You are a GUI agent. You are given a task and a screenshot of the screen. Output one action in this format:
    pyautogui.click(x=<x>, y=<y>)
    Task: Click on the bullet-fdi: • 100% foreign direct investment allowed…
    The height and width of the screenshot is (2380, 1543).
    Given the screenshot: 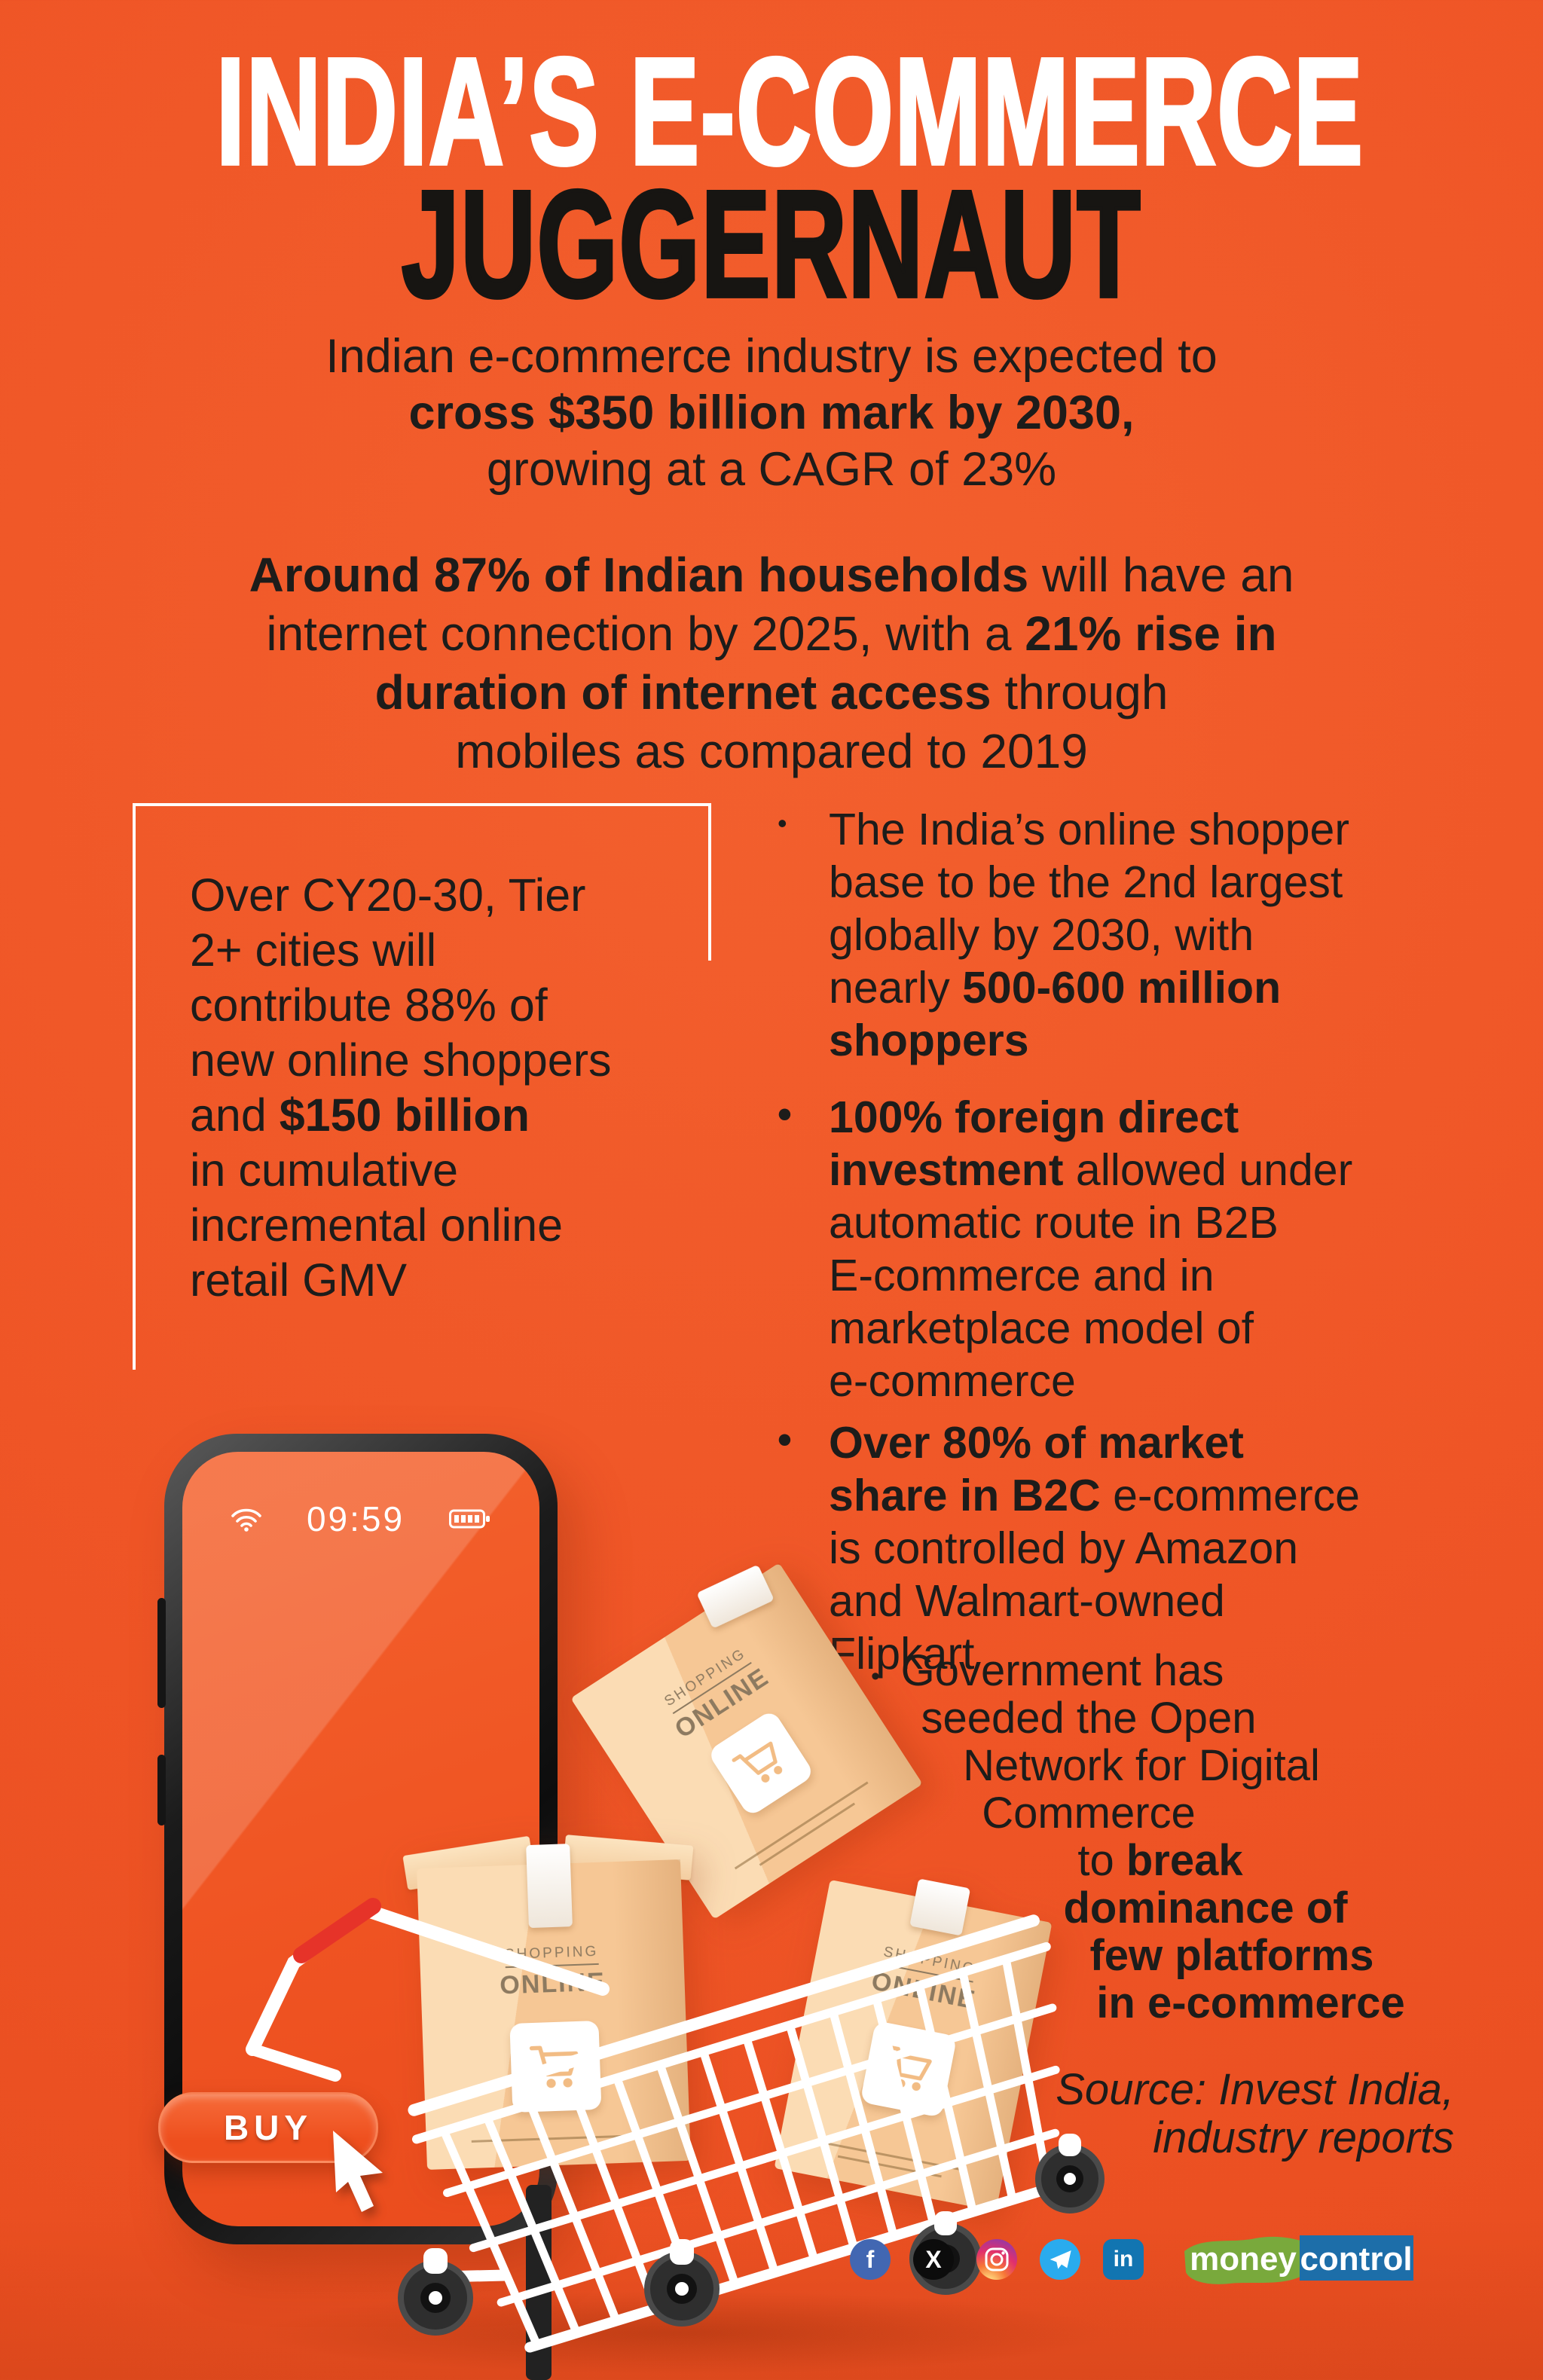 What is the action you would take?
    pyautogui.click(x=1131, y=1249)
    